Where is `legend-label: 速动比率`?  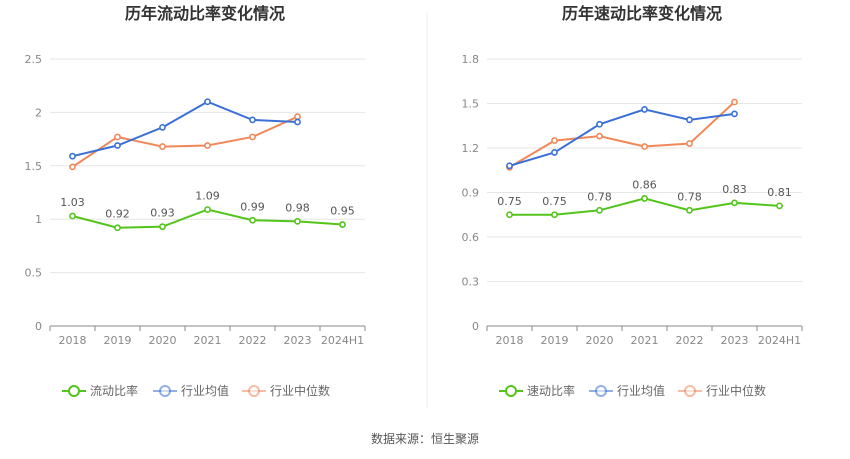
legend-label: 速动比率 is located at coordinates (551, 390).